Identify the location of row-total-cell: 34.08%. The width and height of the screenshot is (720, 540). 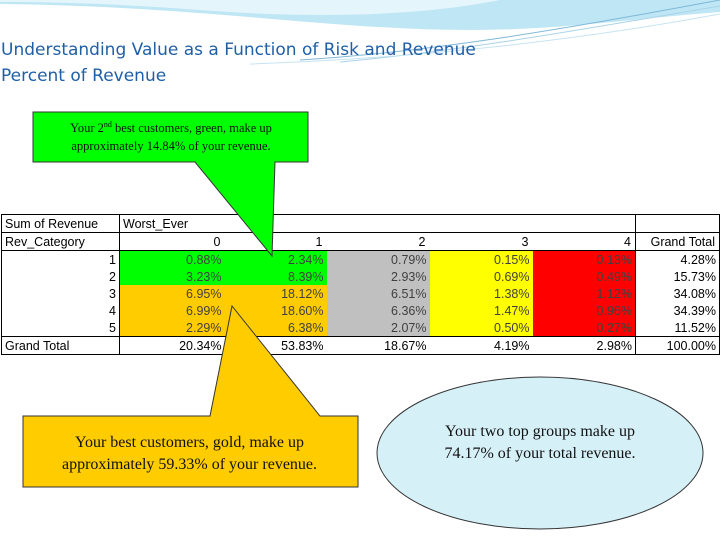
(677, 293).